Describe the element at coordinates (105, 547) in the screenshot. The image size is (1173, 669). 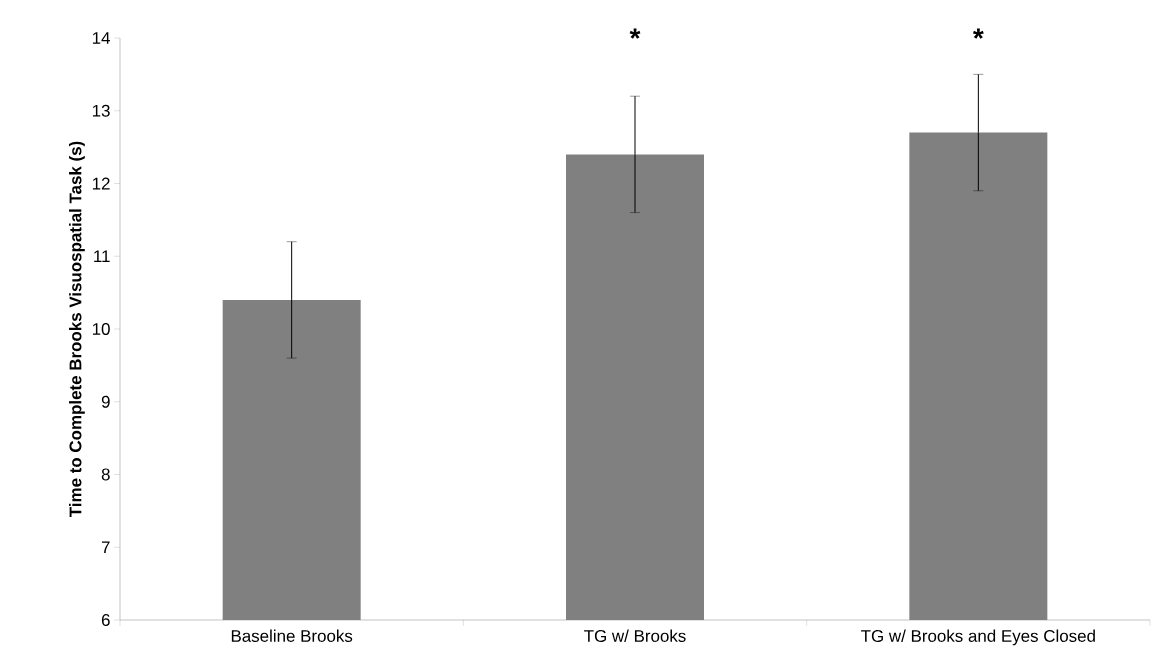
I see `y-tick-label: 7` at that location.